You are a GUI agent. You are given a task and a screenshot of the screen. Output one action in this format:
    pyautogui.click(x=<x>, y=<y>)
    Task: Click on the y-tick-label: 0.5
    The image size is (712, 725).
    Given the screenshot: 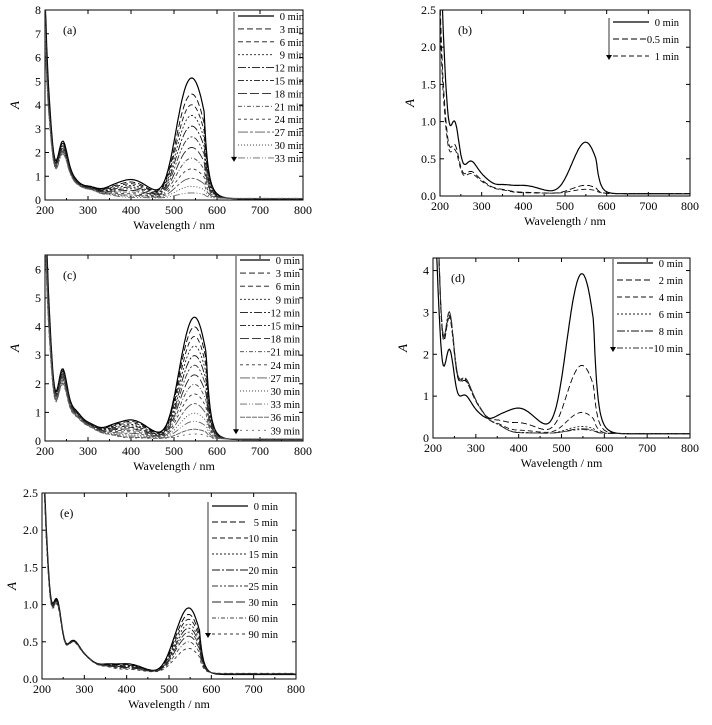 What is the action you would take?
    pyautogui.click(x=30, y=642)
    